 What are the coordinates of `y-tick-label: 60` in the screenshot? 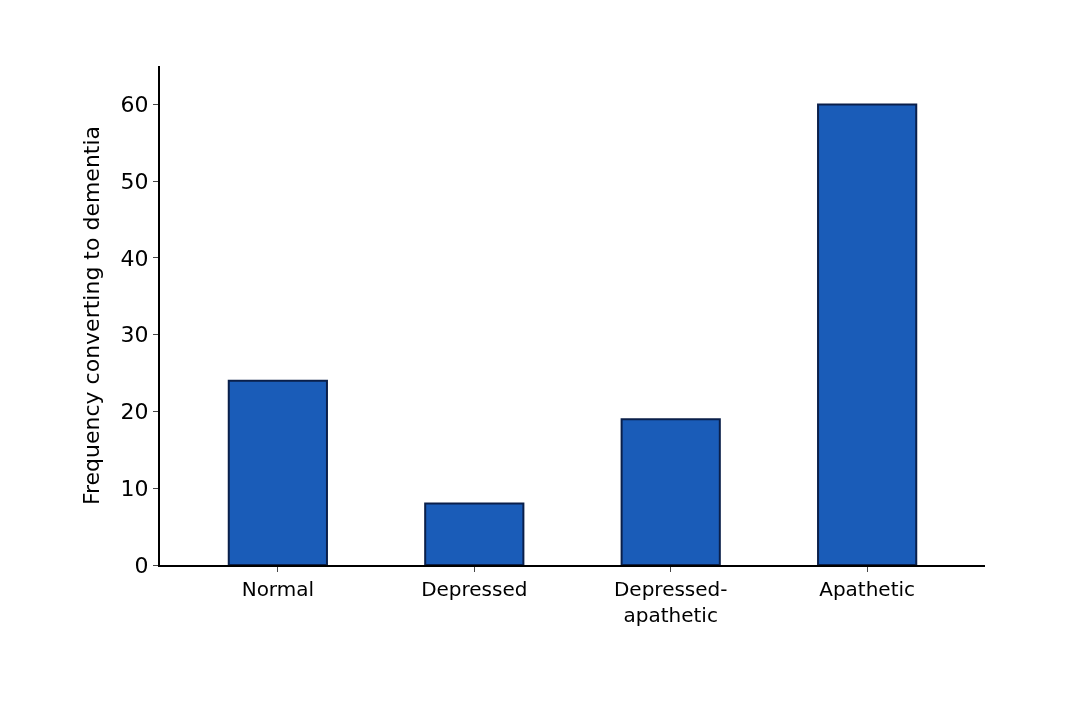 It's located at (134, 105).